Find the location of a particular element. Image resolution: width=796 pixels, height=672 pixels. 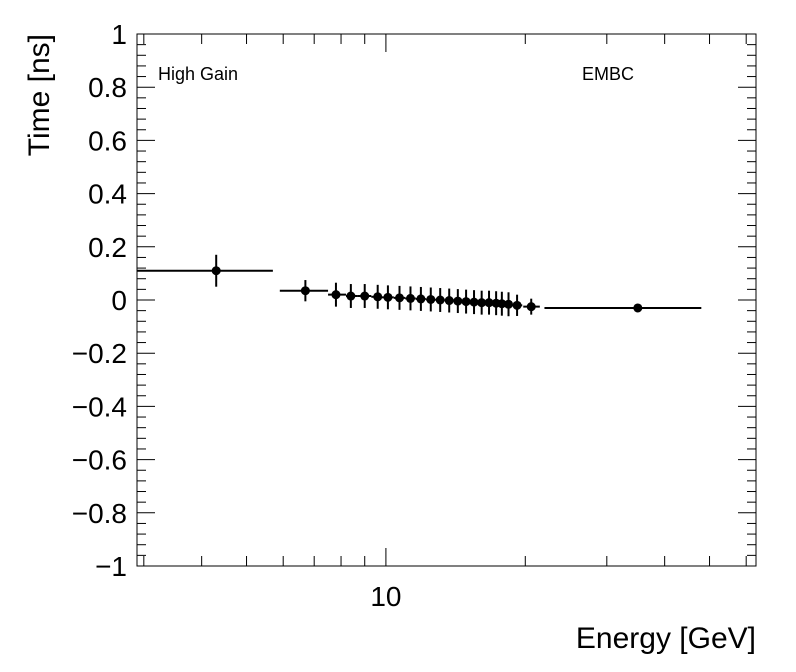

y-tick-label: 0.8 is located at coordinates (107, 87).